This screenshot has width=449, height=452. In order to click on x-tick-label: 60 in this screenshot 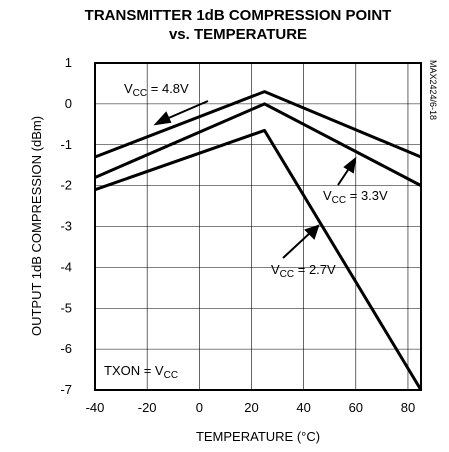, I will do `click(356, 407)`.